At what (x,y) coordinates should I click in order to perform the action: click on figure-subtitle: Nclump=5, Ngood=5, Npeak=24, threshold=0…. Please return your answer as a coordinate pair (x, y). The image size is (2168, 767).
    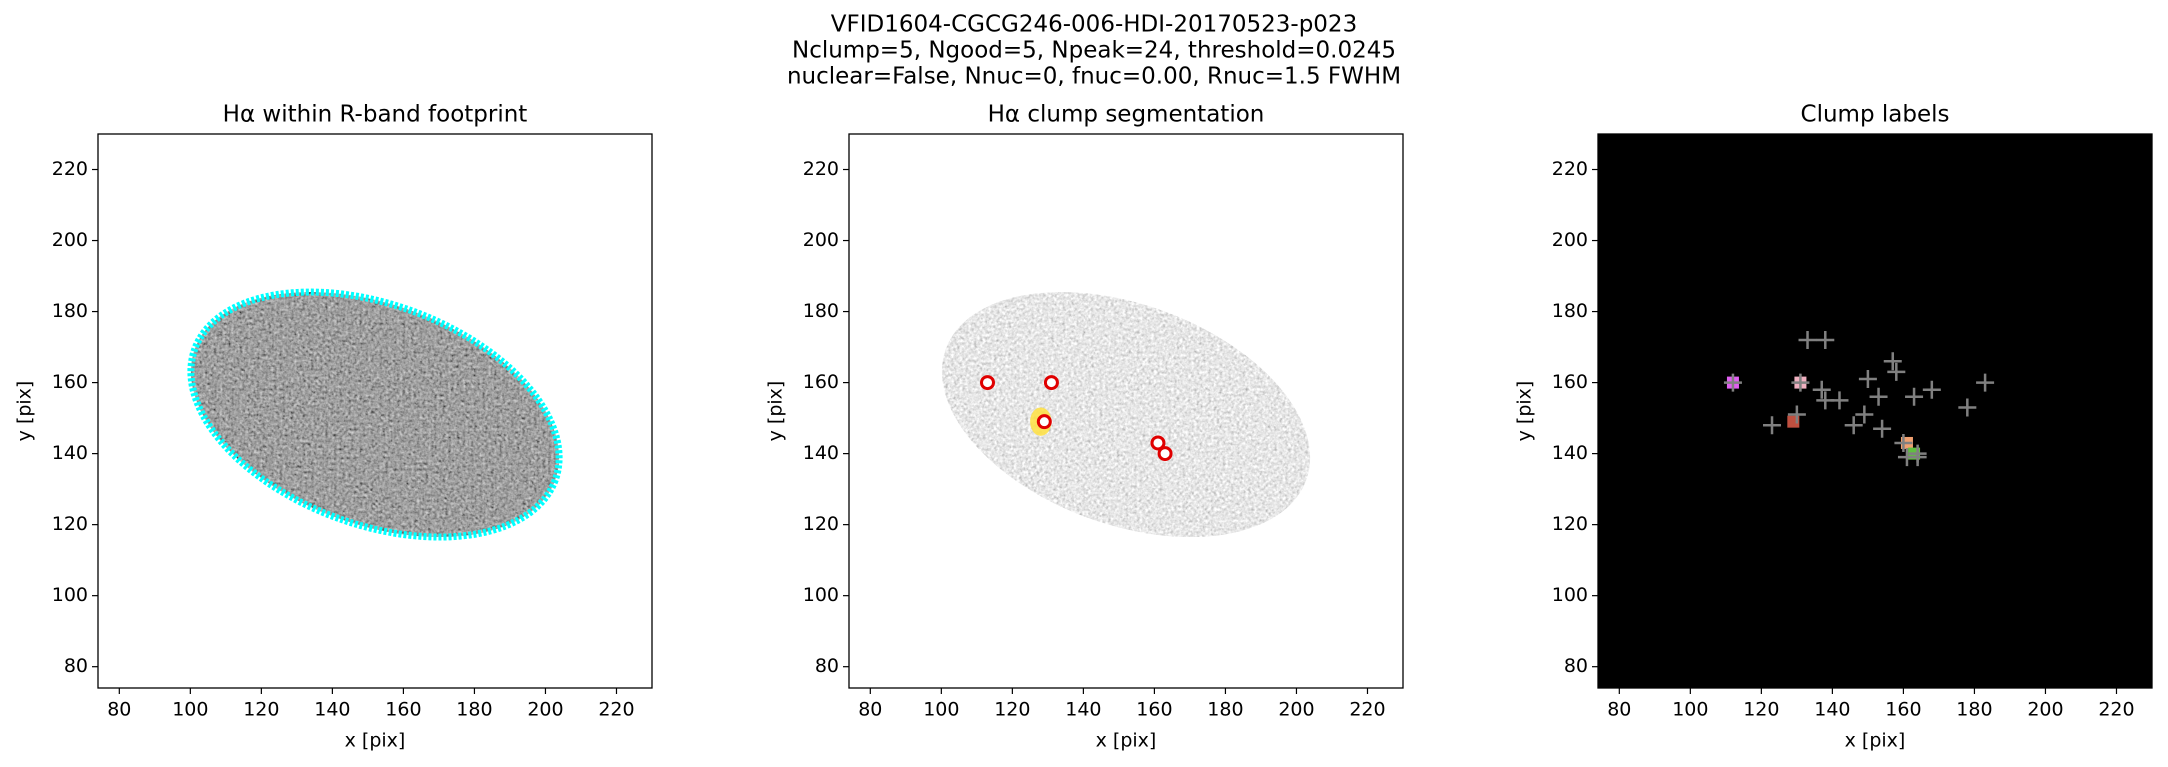
    Looking at the image, I should click on (1094, 51).